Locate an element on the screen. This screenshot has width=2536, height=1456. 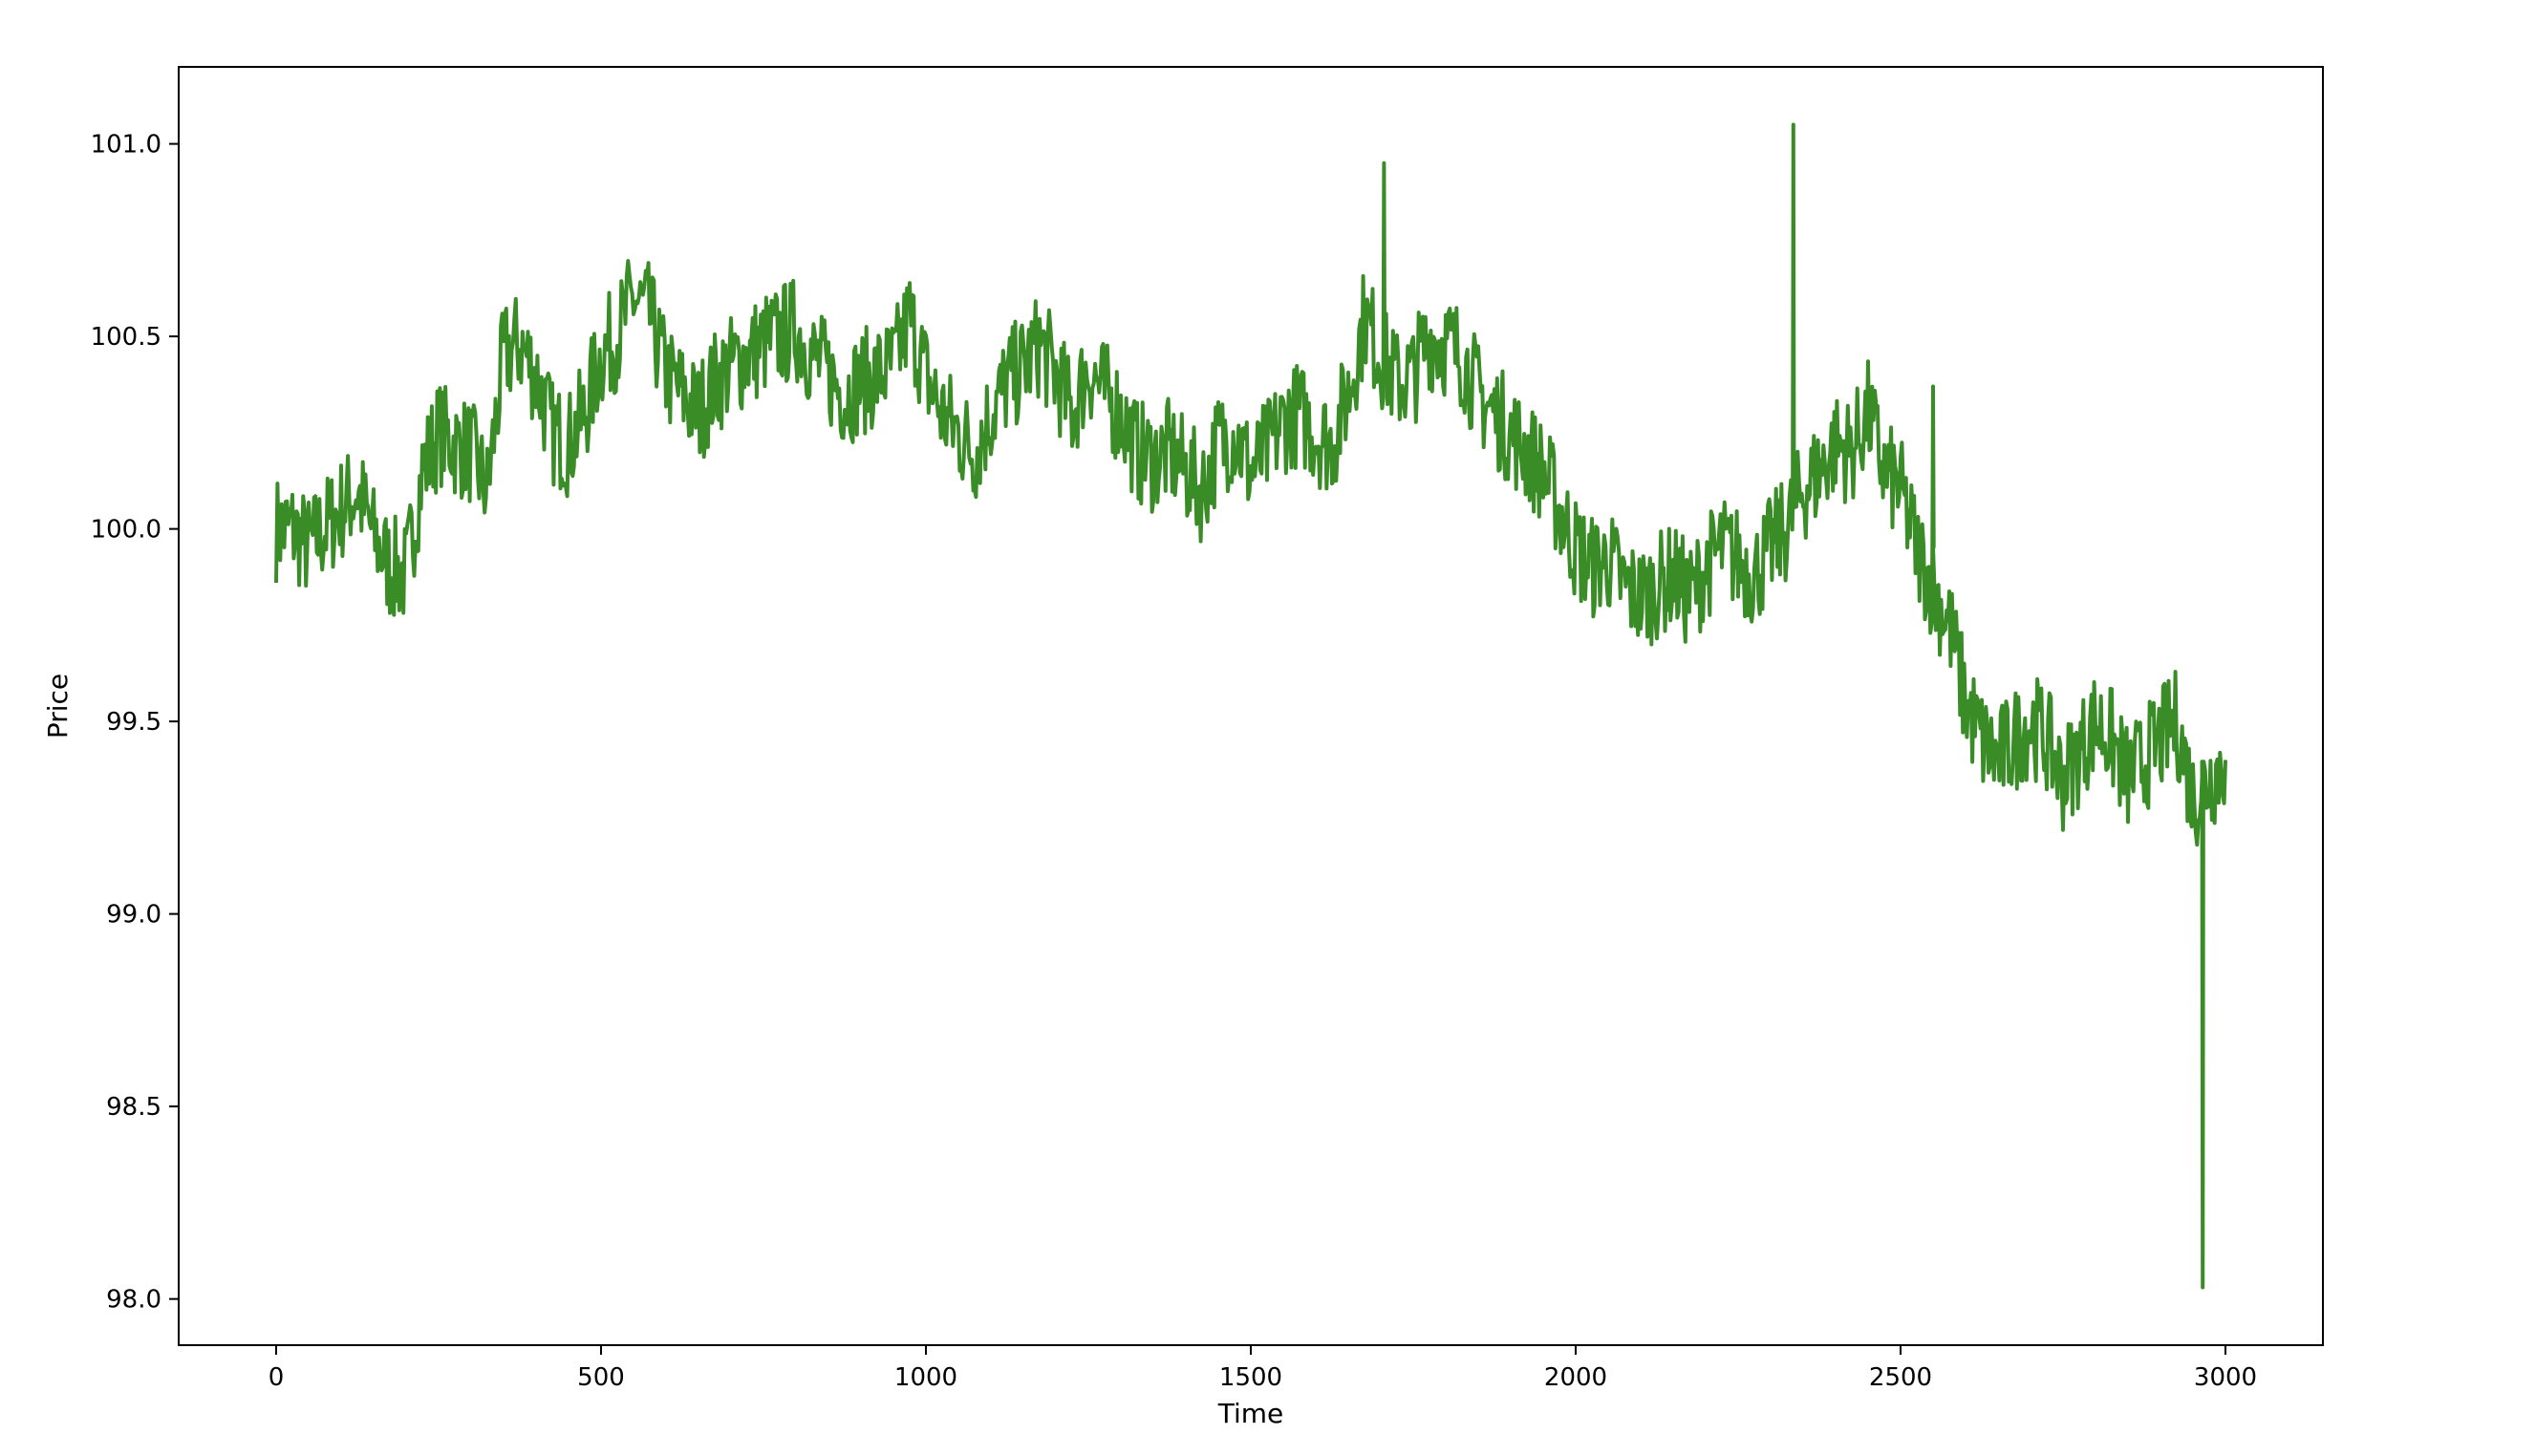
y-axis-title: Price is located at coordinates (58, 707).